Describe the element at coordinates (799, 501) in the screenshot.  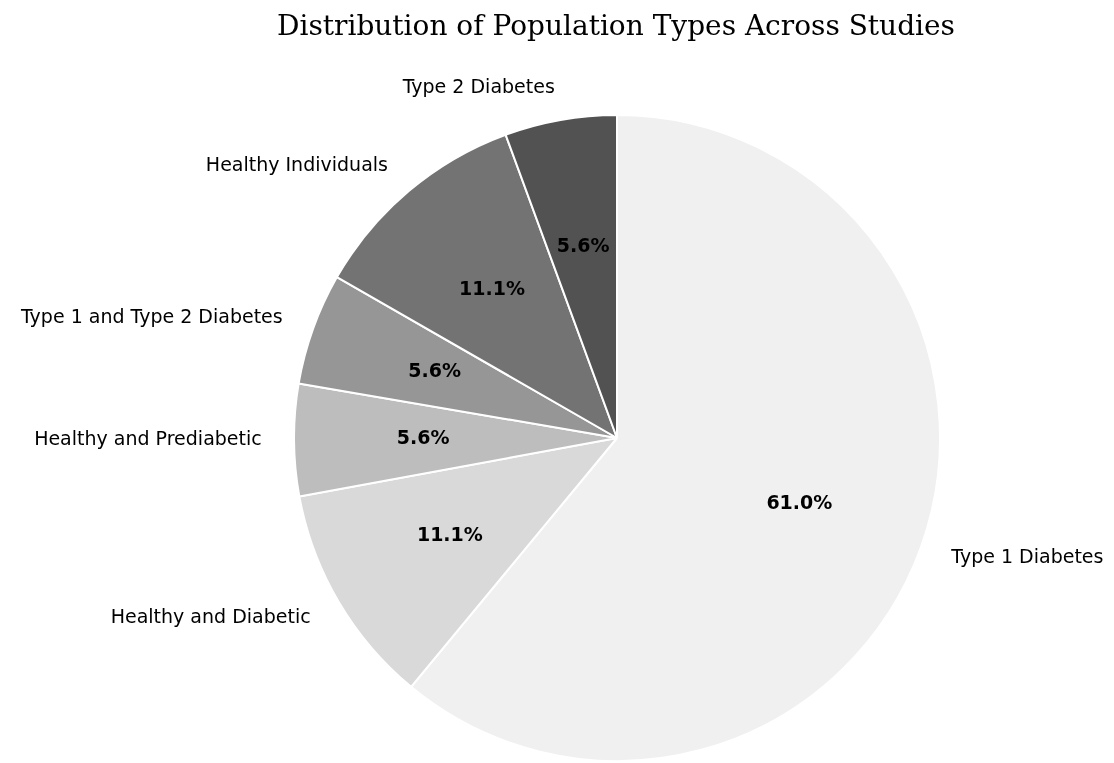
I see `data-label: 61.0%` at that location.